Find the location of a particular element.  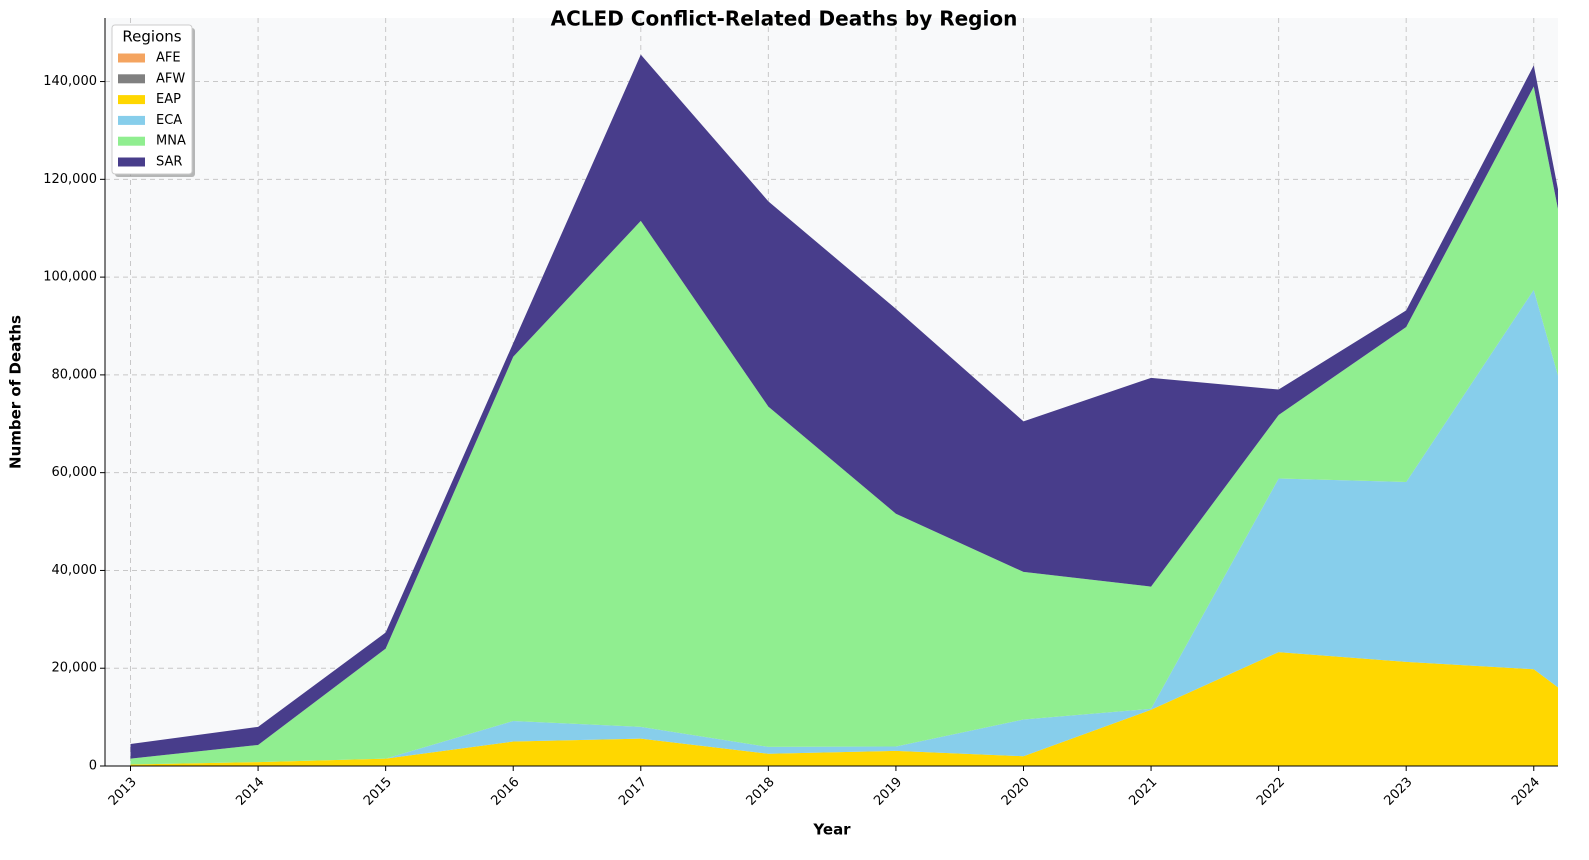

x-tick-label: 2021 is located at coordinates (1143, 792).